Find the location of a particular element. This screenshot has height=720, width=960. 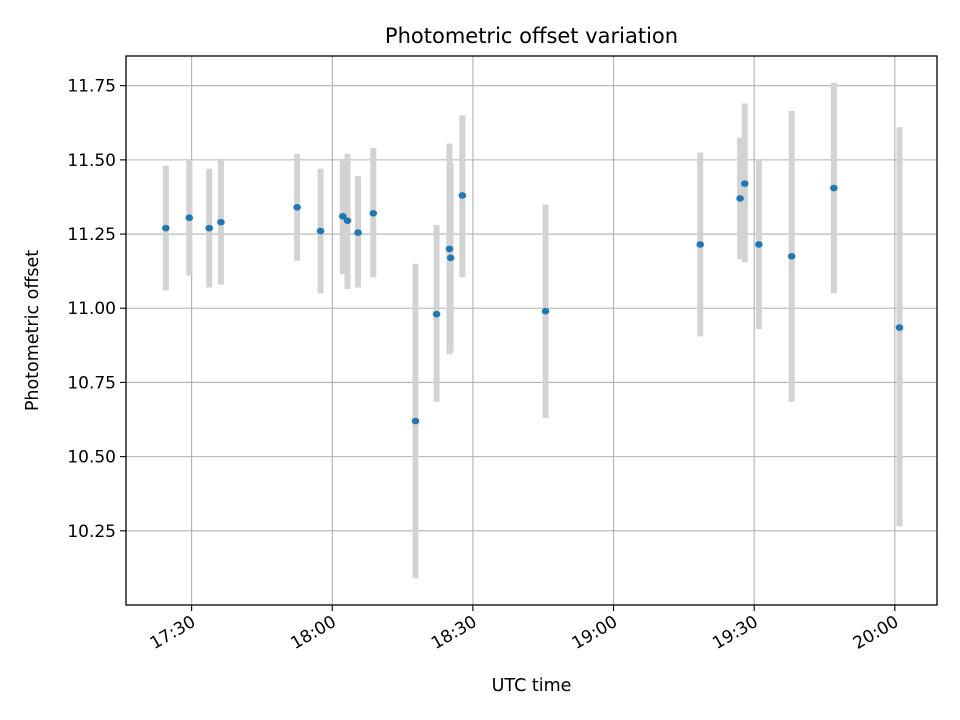

y-tick-label: 11.25 is located at coordinates (91, 235).